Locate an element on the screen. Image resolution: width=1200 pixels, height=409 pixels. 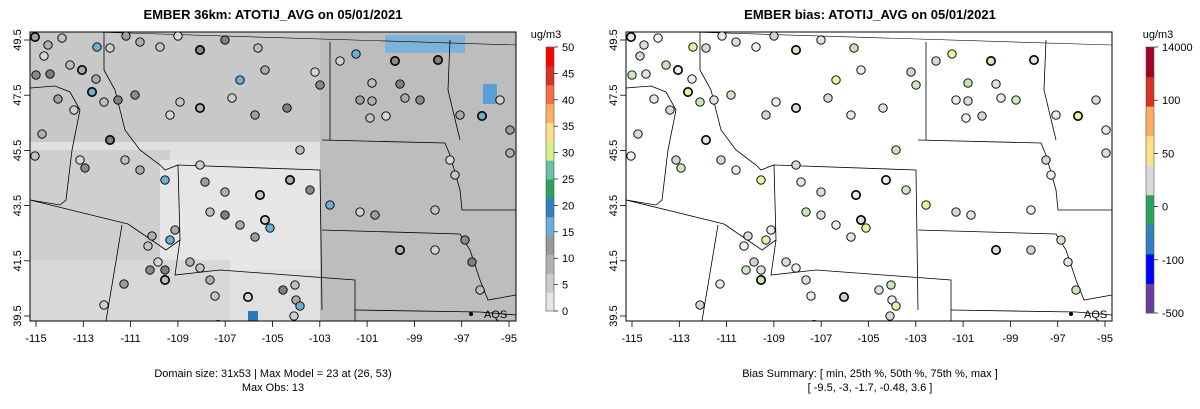
x-tick-label: -103 is located at coordinates (320, 339).